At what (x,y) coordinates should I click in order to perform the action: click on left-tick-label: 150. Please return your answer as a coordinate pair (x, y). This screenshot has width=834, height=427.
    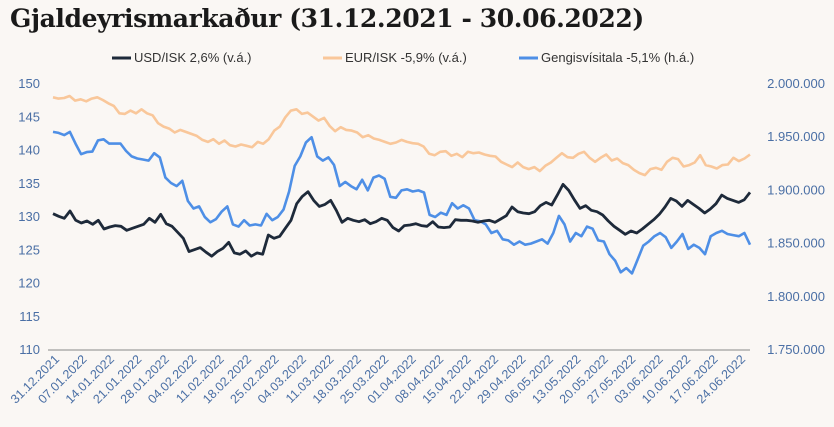
    Looking at the image, I should click on (29, 83).